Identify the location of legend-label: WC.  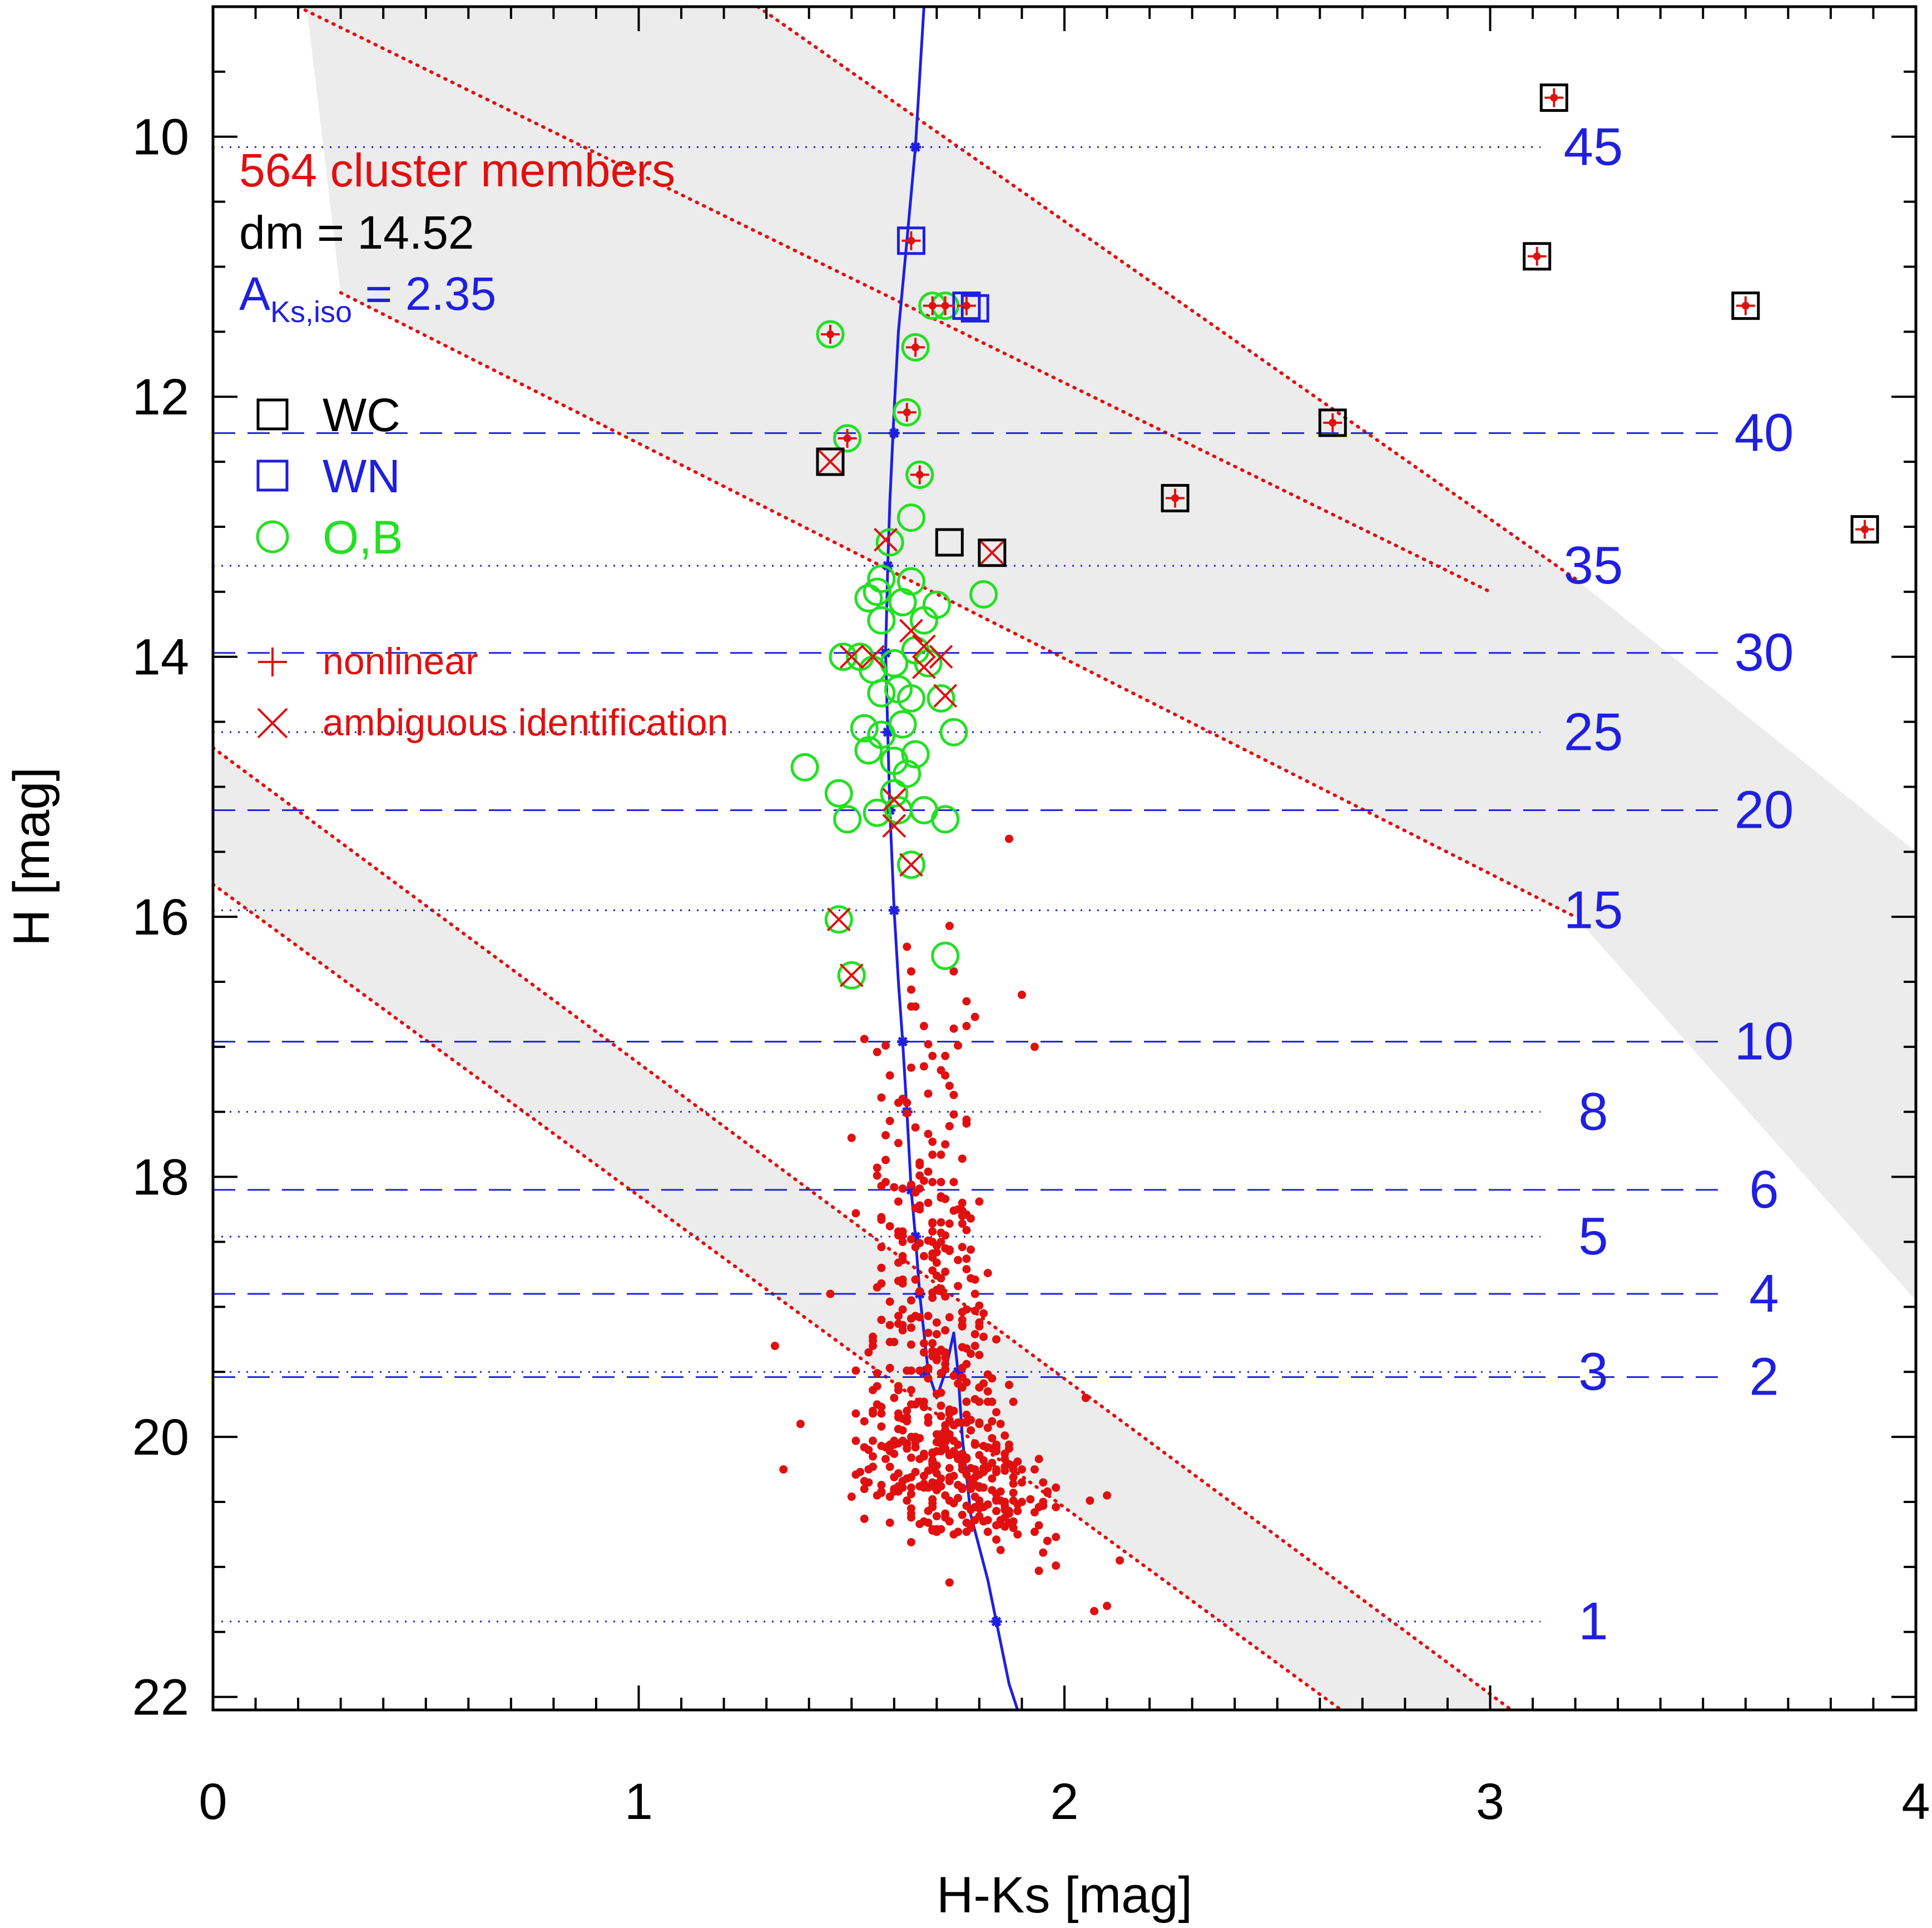
(362, 415).